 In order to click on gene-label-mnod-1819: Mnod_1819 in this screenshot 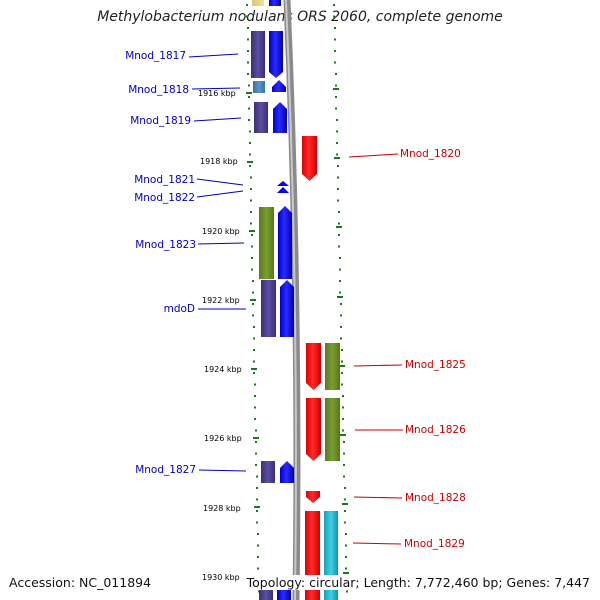, I will do `click(160, 121)`.